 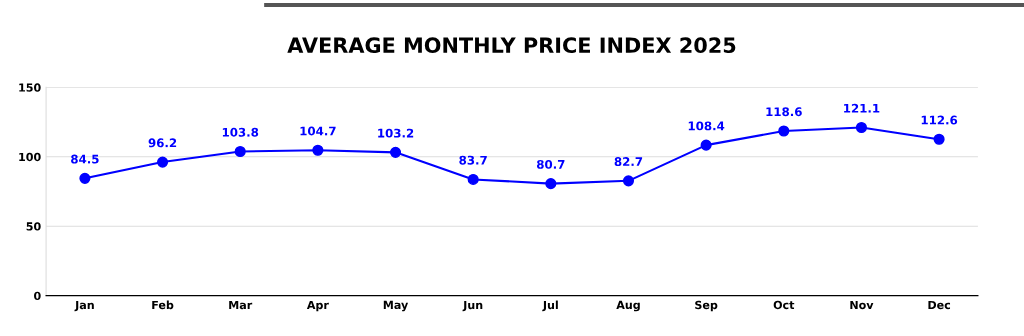 What do you see at coordinates (939, 120) in the screenshot?
I see `data-label: 112.6` at bounding box center [939, 120].